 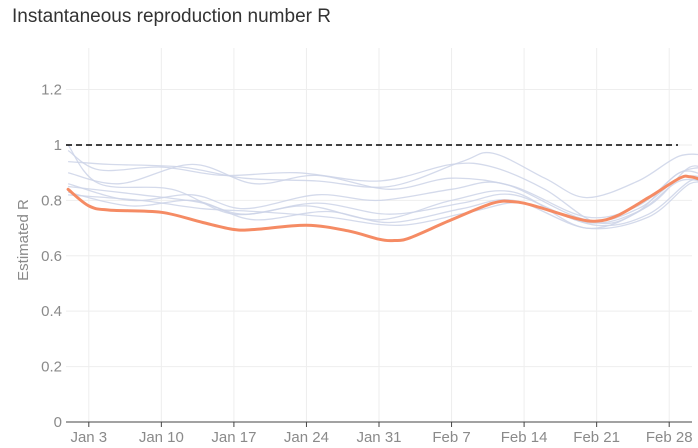 What do you see at coordinates (51, 367) in the screenshot?
I see `y-tick-label: 0.2` at bounding box center [51, 367].